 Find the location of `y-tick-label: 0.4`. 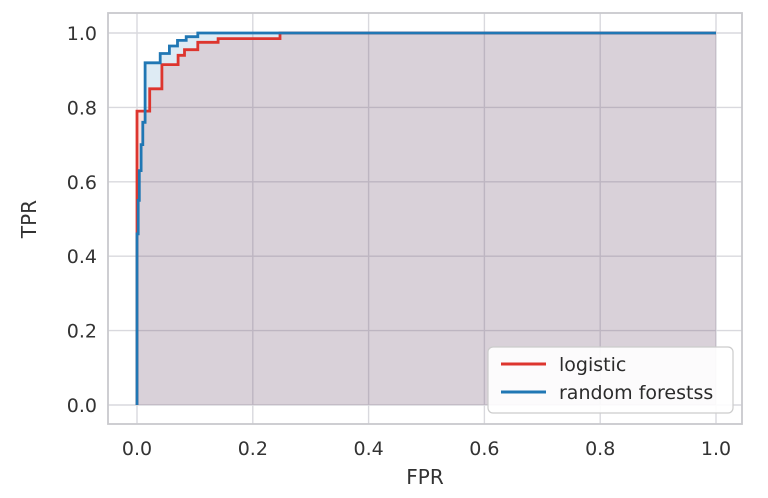

y-tick-label: 0.4 is located at coordinates (82, 257).